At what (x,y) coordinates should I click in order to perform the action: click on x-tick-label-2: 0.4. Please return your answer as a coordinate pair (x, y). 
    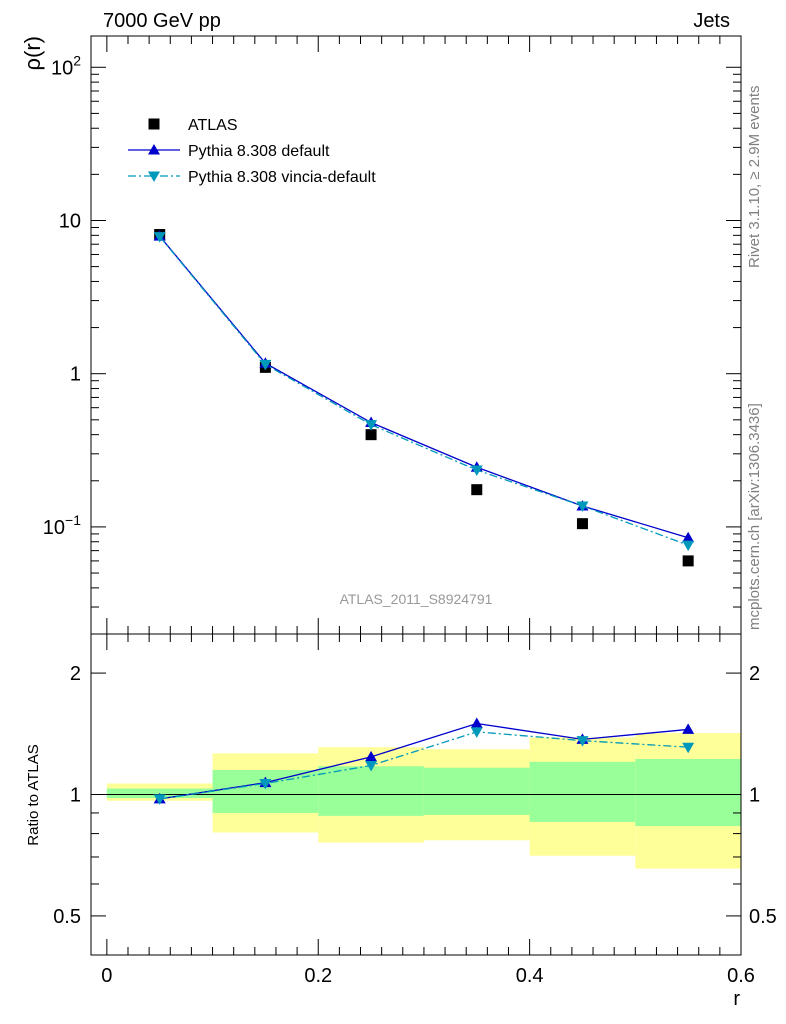
    Looking at the image, I should click on (530, 976).